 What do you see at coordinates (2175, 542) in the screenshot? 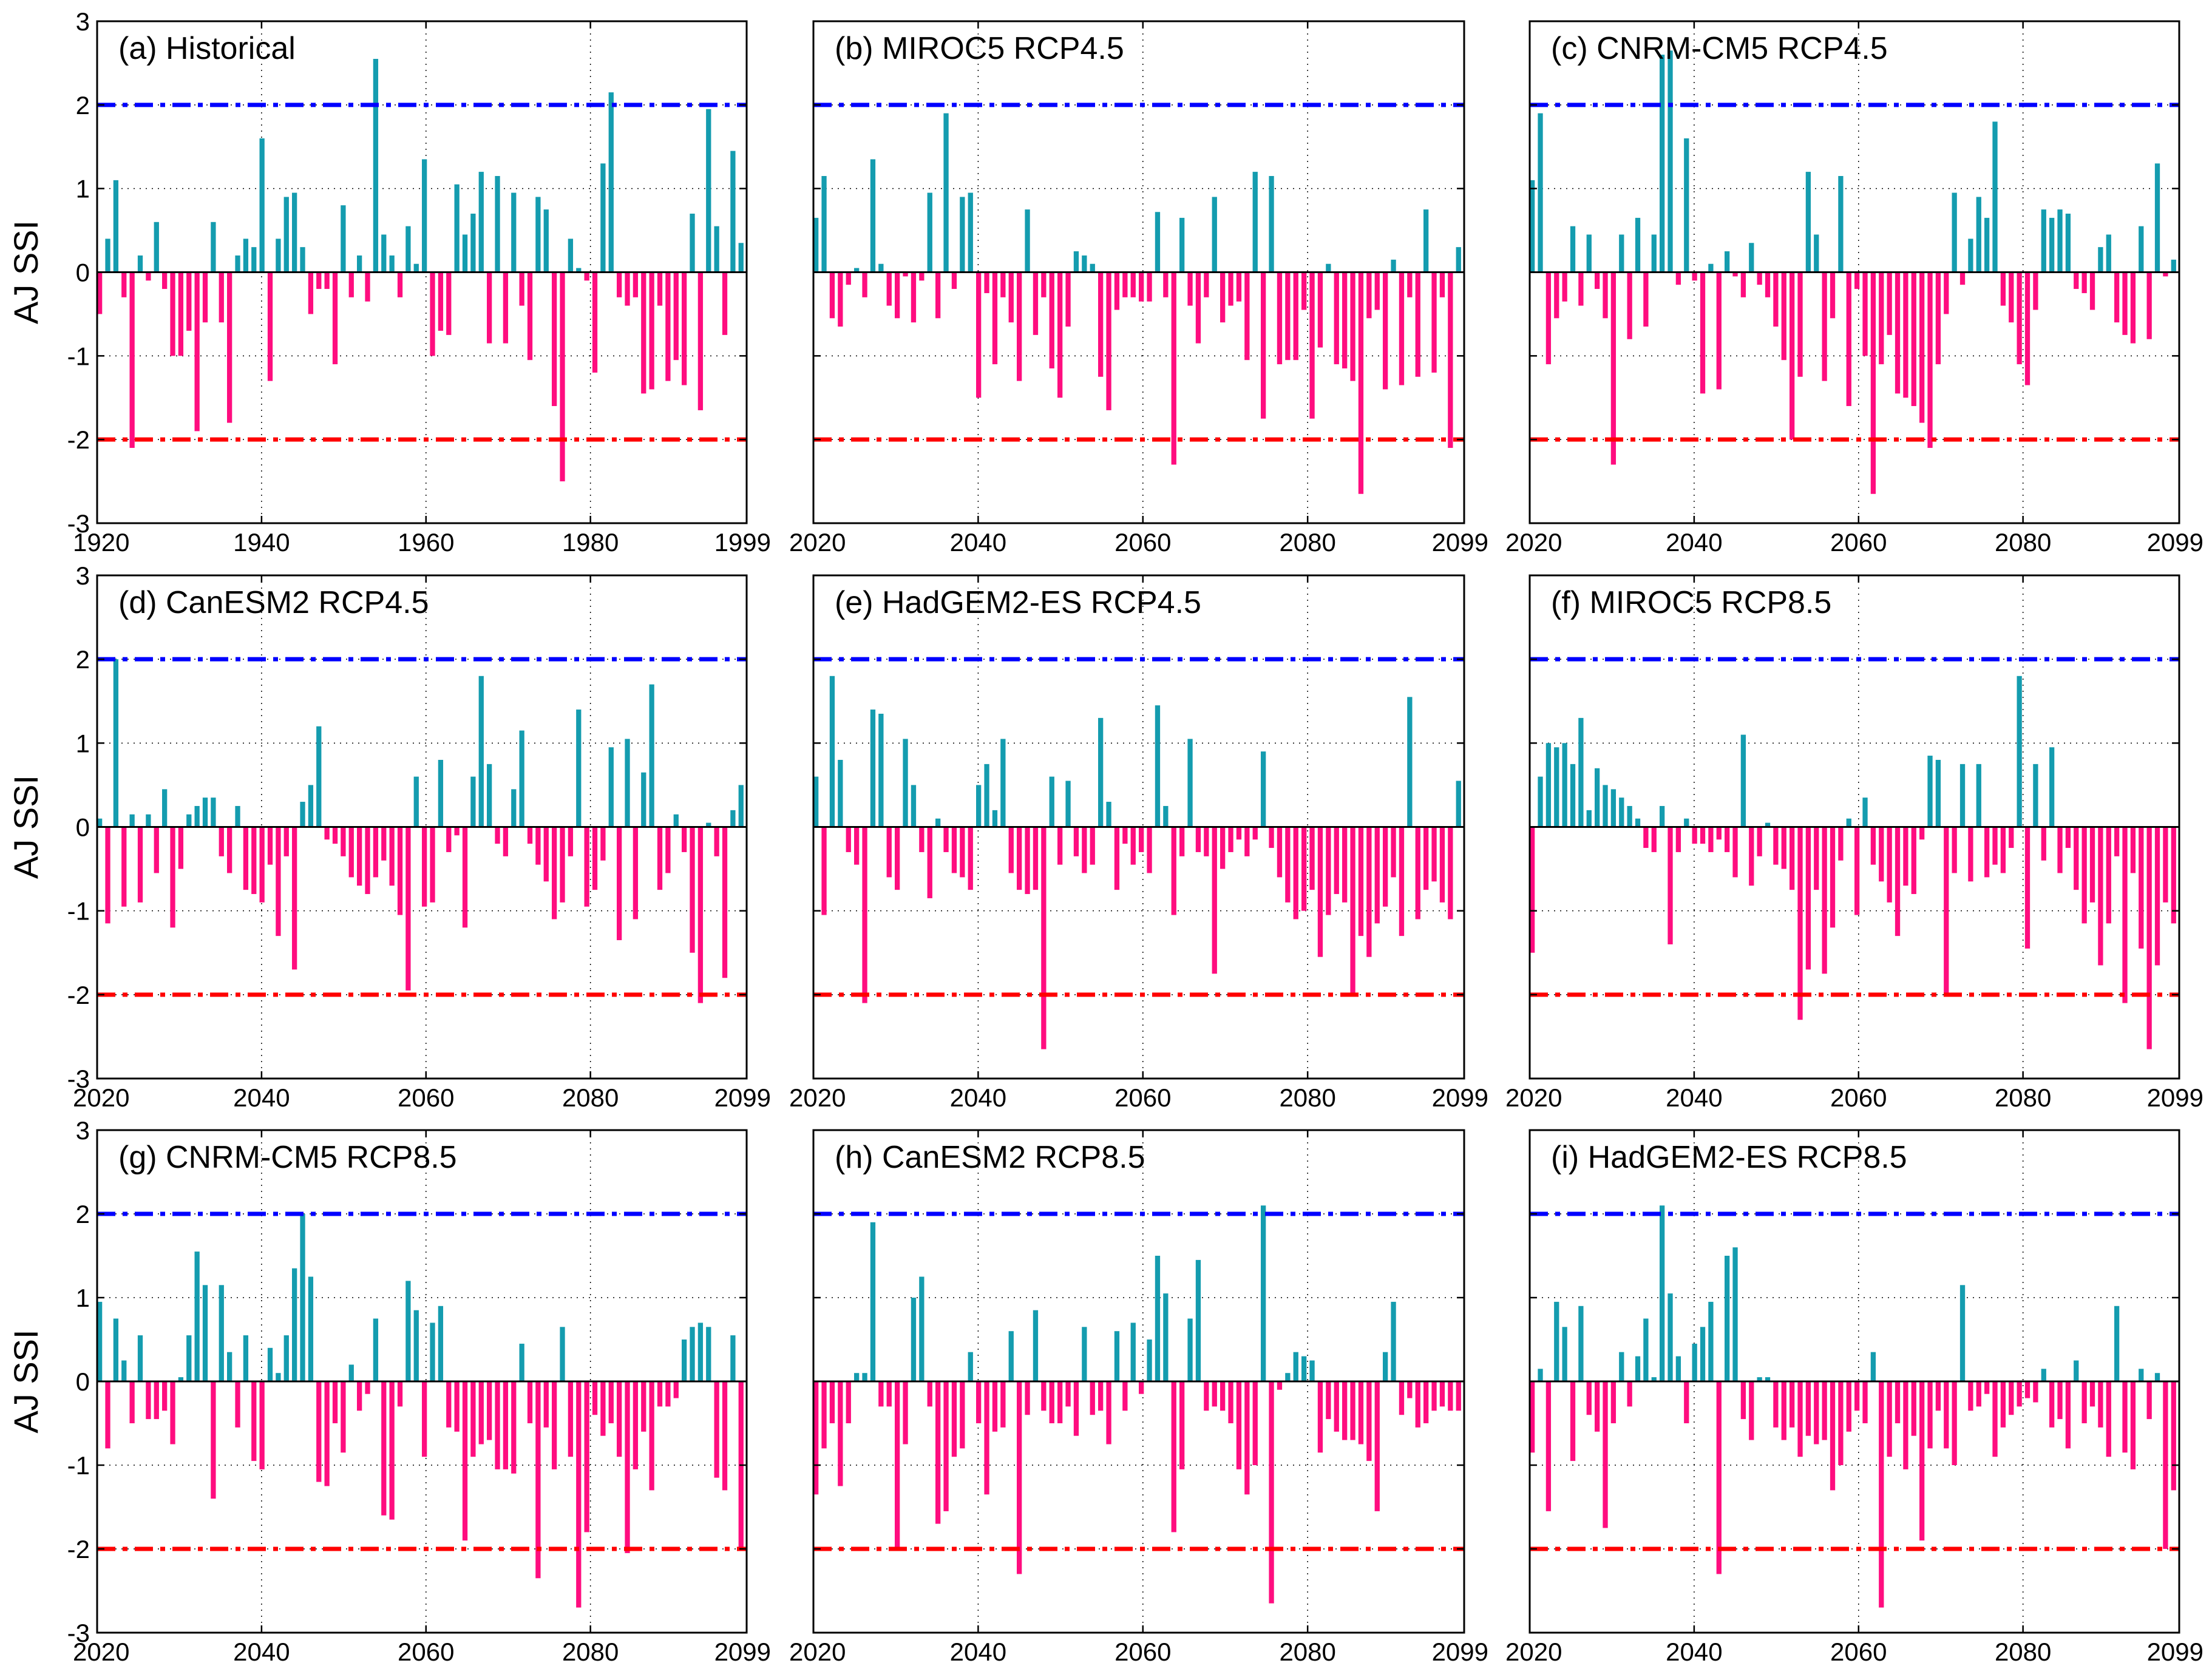
I see `x-tick-label: 2099` at bounding box center [2175, 542].